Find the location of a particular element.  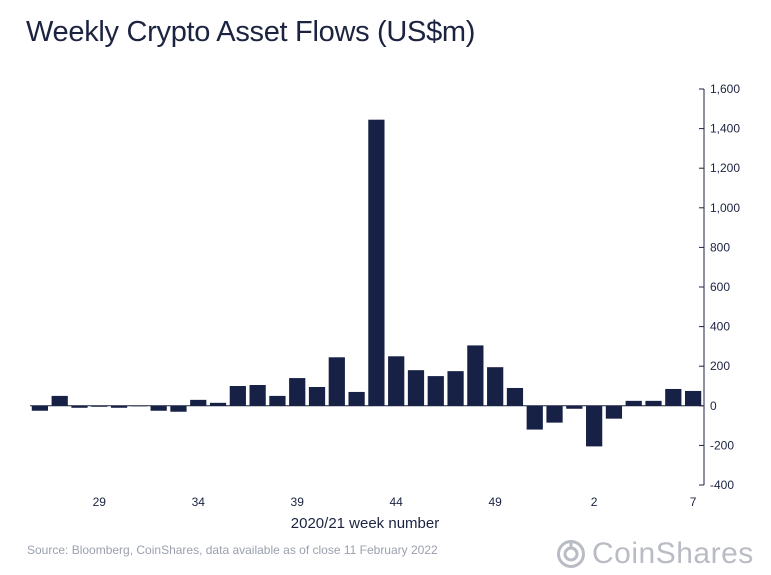

x-axis-label: 2020/21 week number is located at coordinates (365, 523).